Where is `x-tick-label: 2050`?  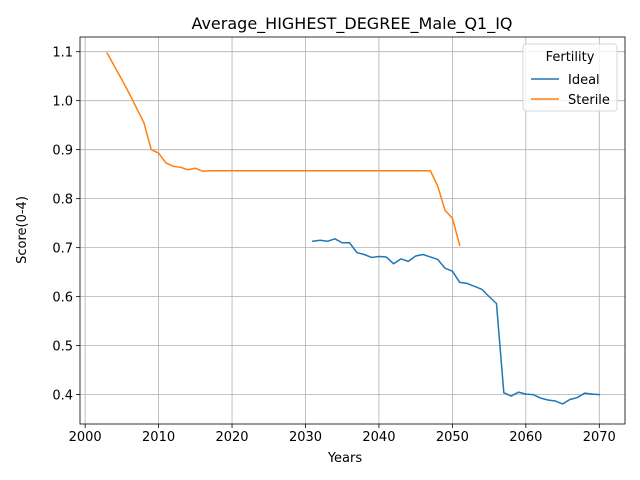 x-tick-label: 2050 is located at coordinates (452, 437).